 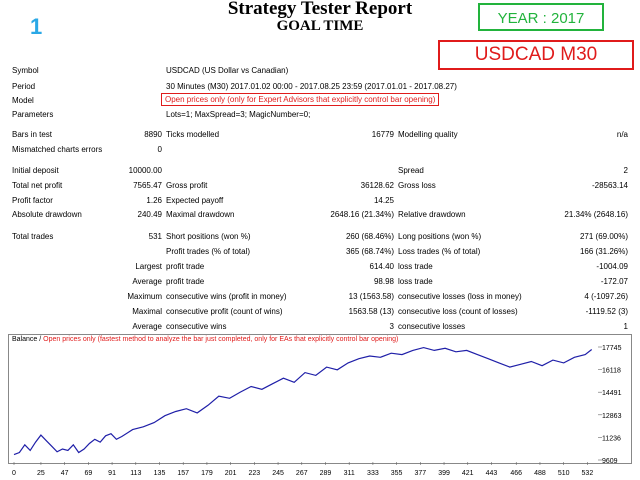 What do you see at coordinates (154, 200) in the screenshot?
I see `pf-value: 1.26` at bounding box center [154, 200].